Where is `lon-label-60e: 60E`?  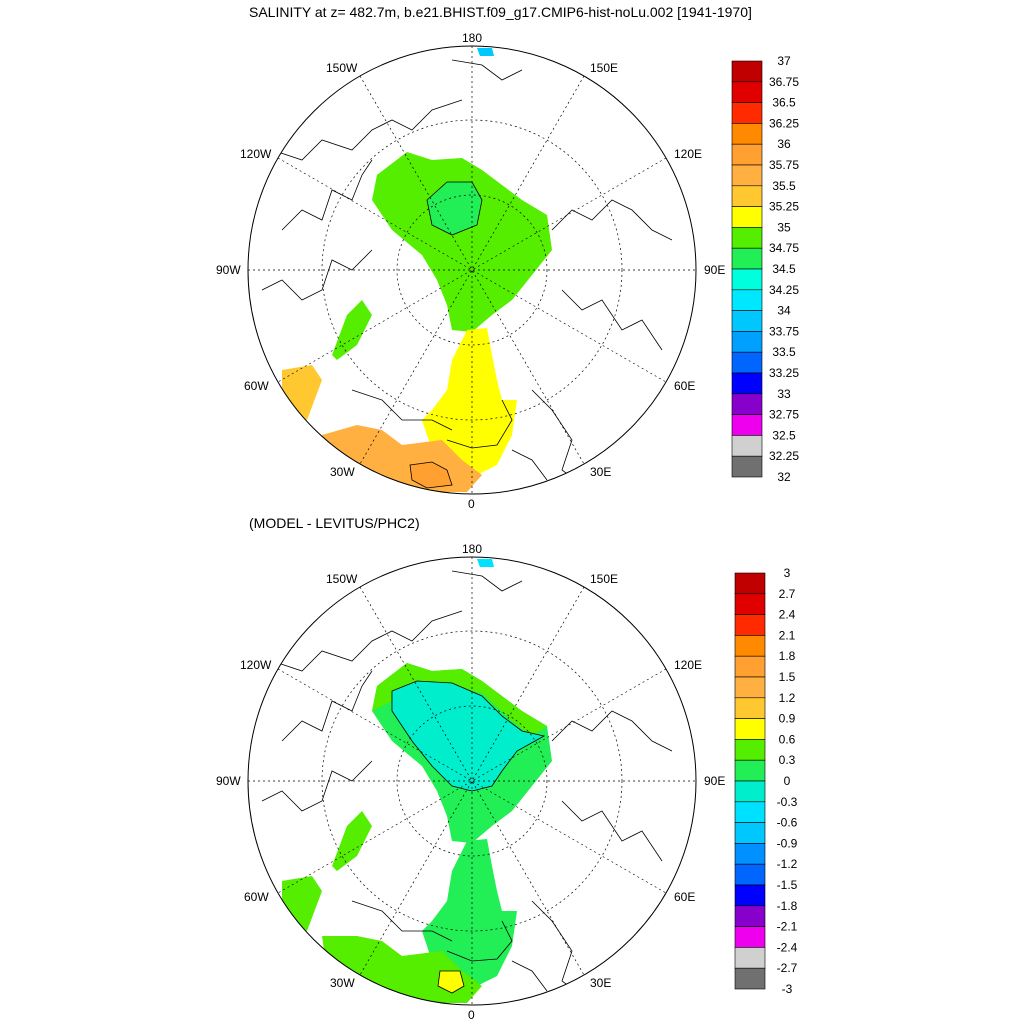
lon-label-60e: 60E is located at coordinates (684, 386).